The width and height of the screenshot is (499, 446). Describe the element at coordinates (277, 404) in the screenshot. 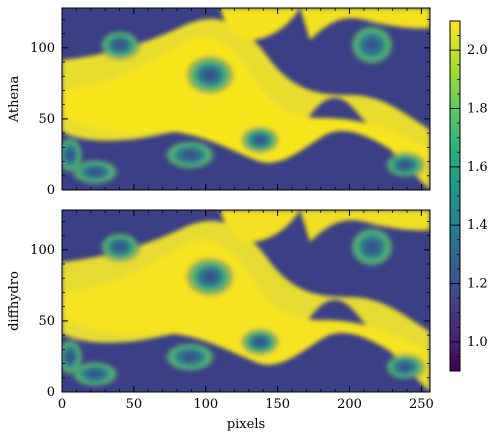

I see `x-tick-label: 150` at that location.